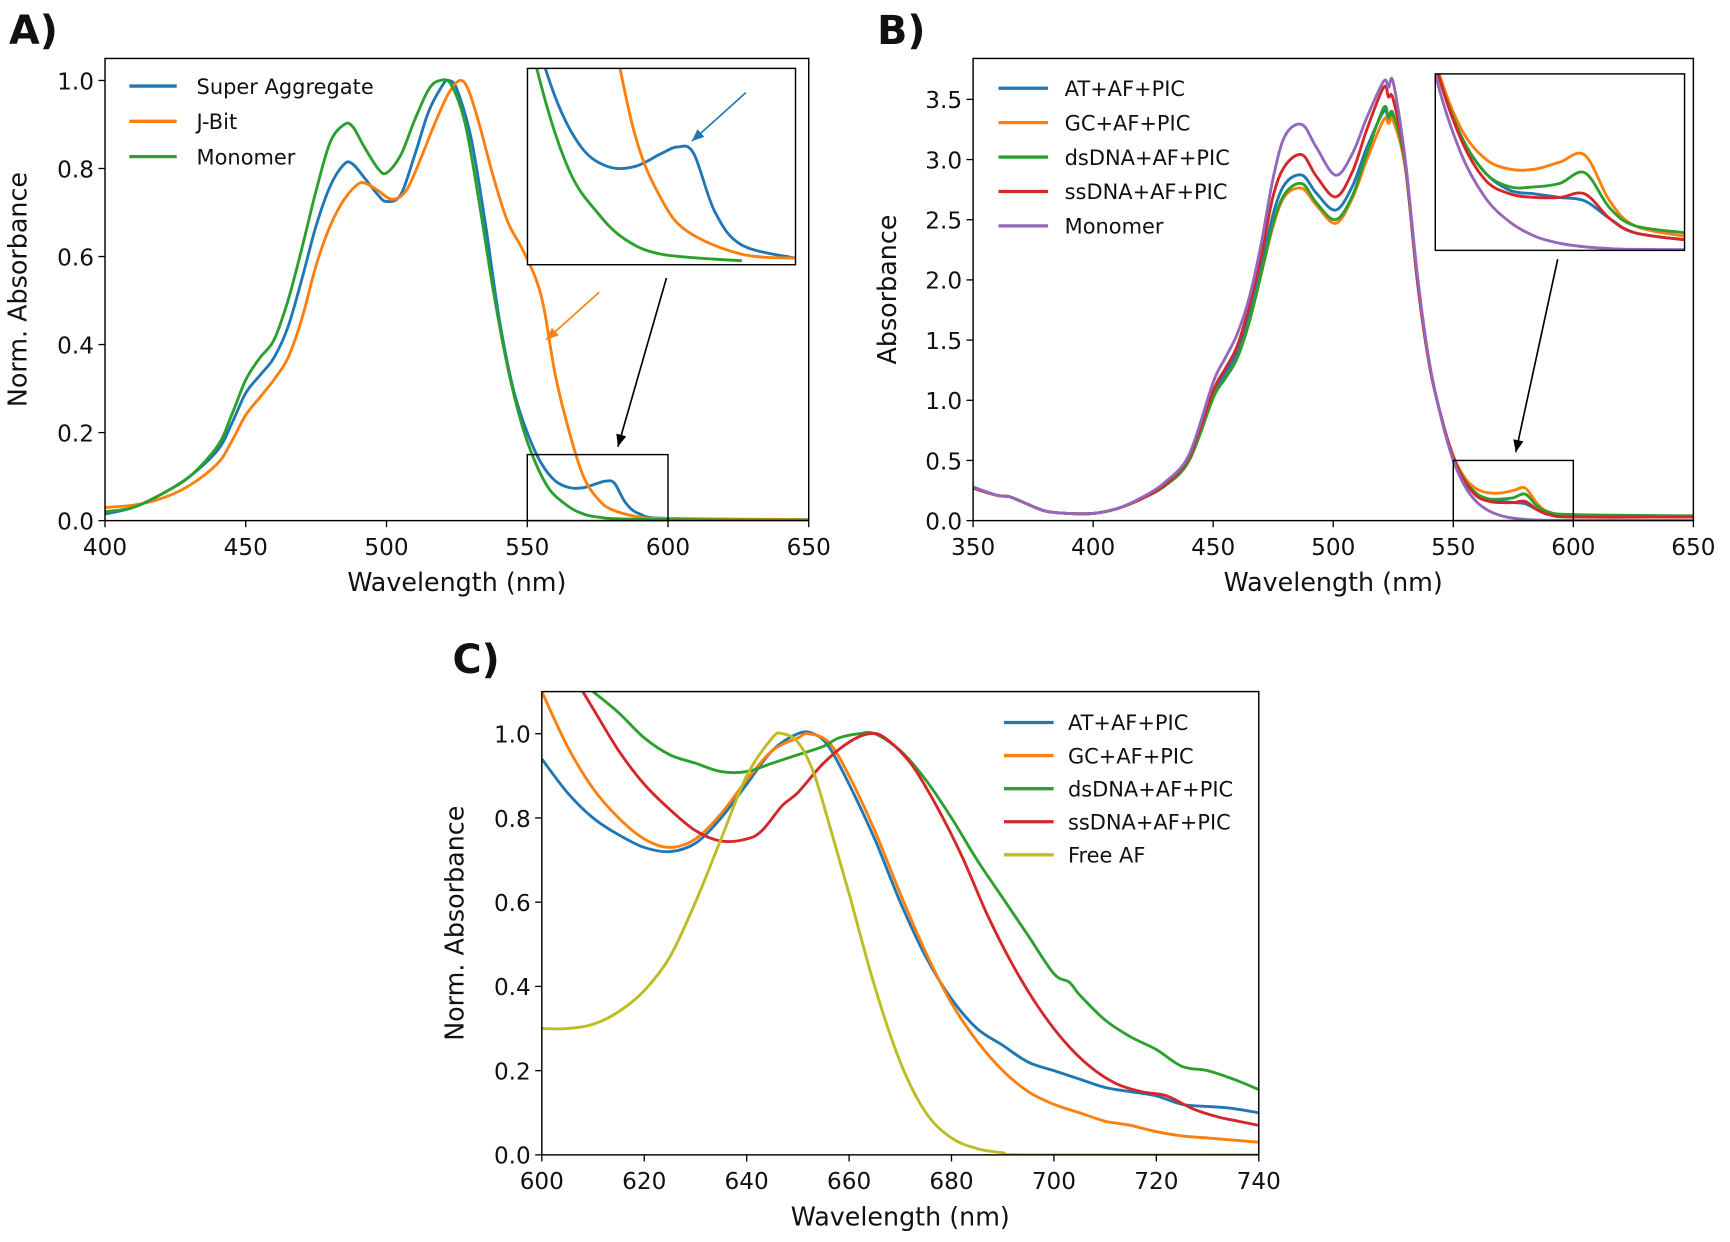 Image resolution: width=1730 pixels, height=1242 pixels. I want to click on y-tick-label: 3.0, so click(943, 161).